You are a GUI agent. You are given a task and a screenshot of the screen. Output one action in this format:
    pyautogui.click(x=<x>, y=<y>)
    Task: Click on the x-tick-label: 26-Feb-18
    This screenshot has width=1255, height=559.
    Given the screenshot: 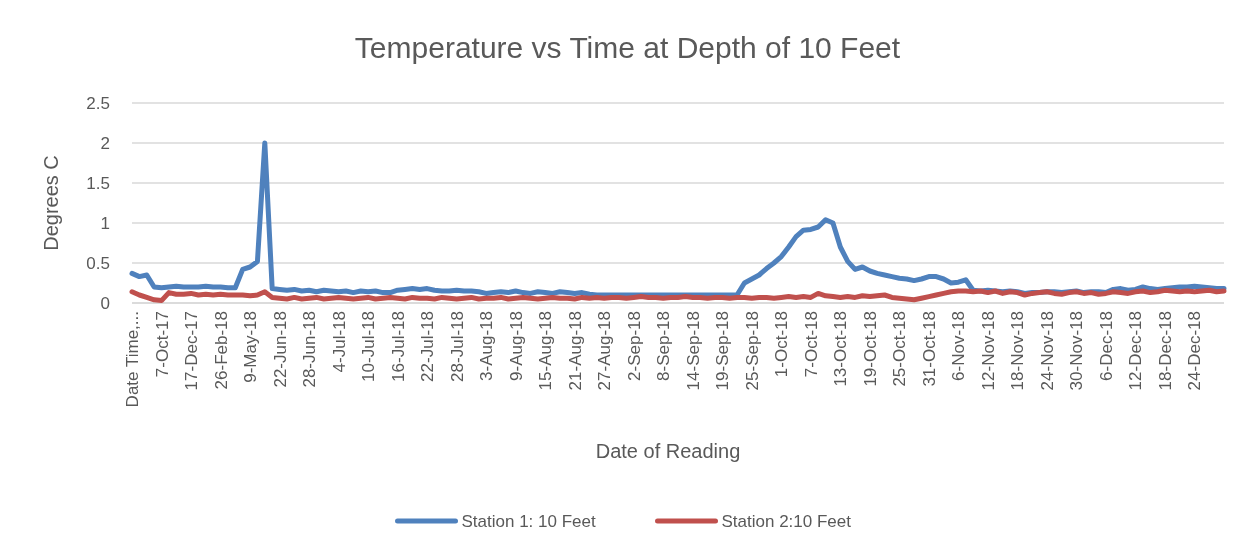 What is the action you would take?
    pyautogui.click(x=221, y=350)
    